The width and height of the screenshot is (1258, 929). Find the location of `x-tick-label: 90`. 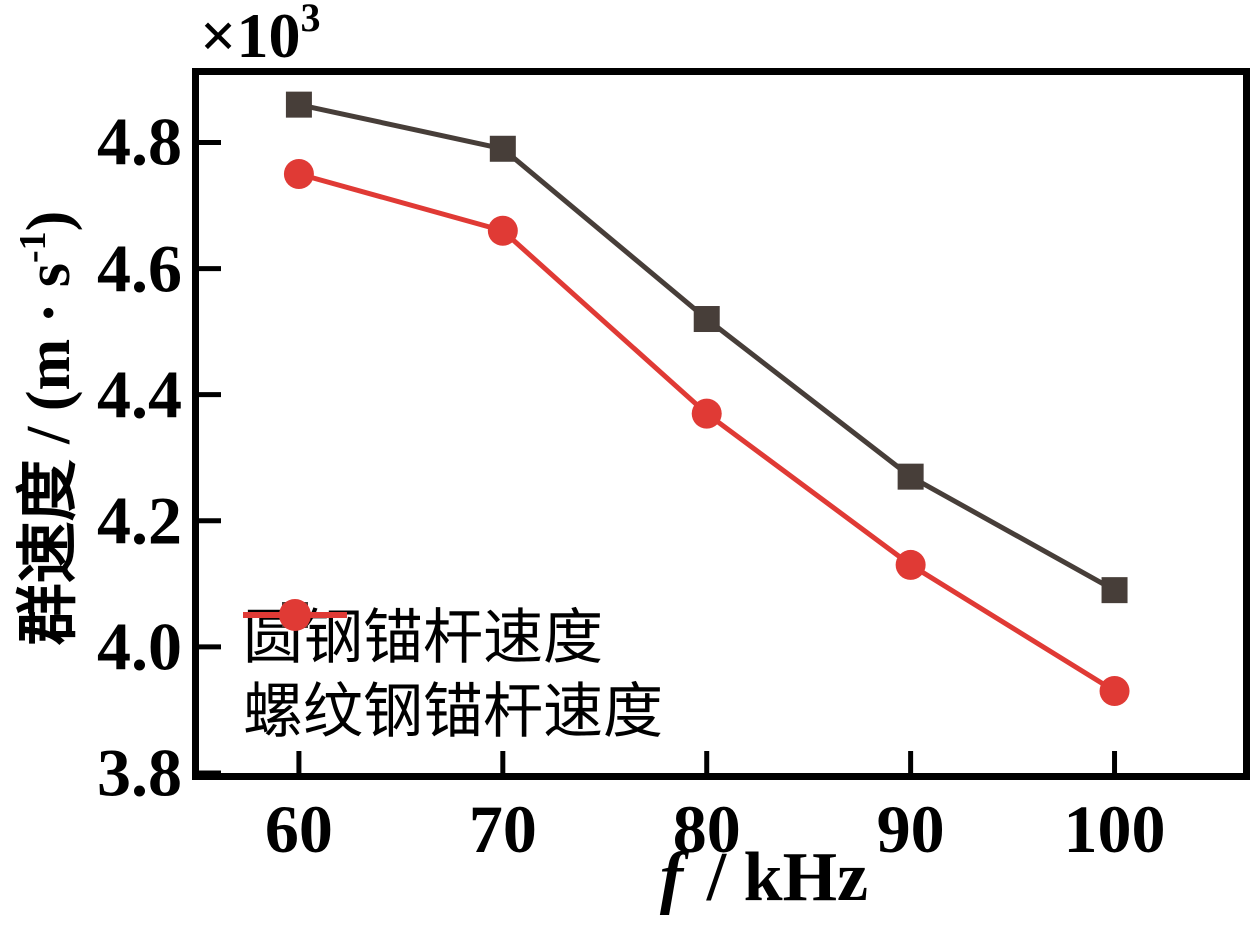

x-tick-label: 90 is located at coordinates (910, 829).